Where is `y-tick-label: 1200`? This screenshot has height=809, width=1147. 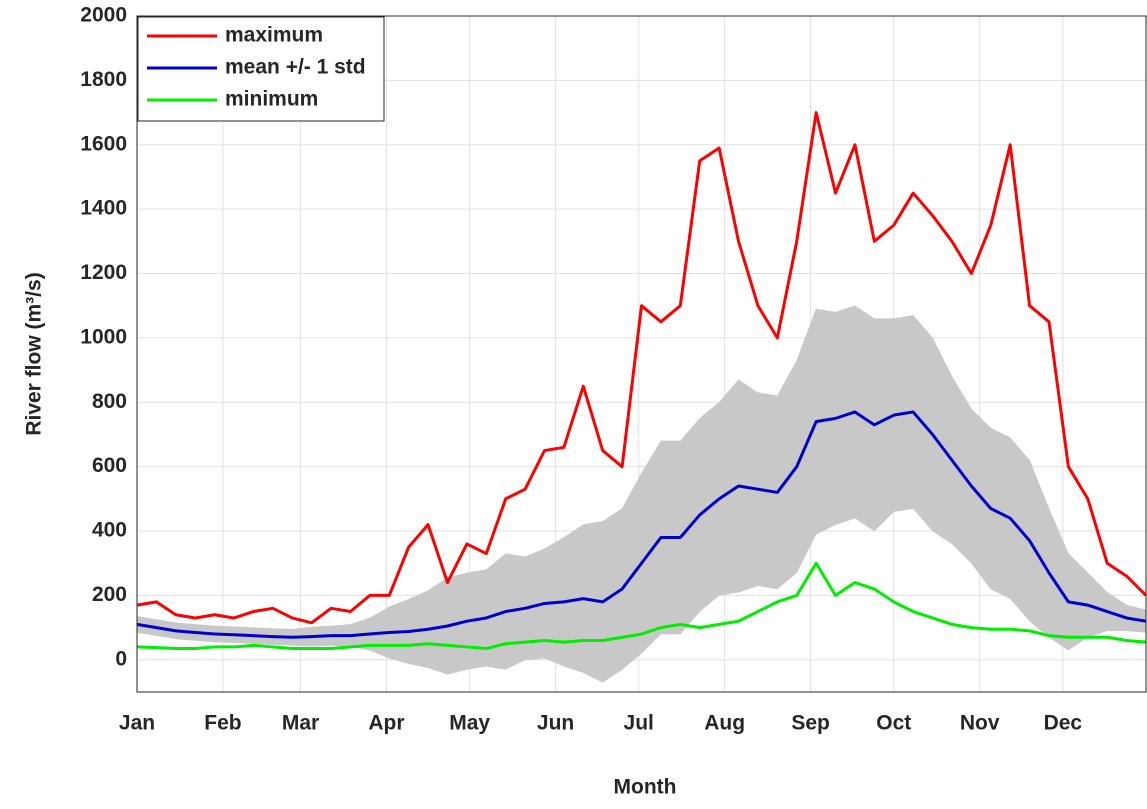 y-tick-label: 1200 is located at coordinates (103, 272).